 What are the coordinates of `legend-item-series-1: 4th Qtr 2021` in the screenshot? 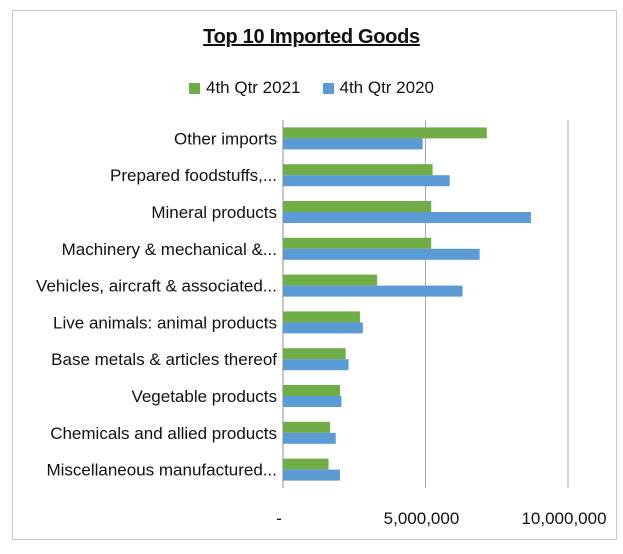 It's located at (244, 88).